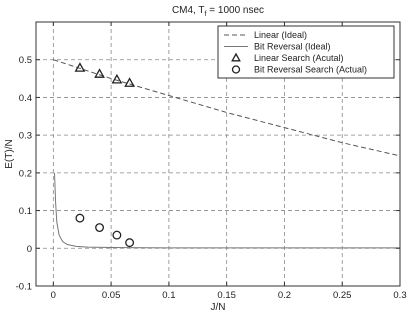  What do you see at coordinates (218, 307) in the screenshot?
I see `x-axis-label: J/N` at bounding box center [218, 307].